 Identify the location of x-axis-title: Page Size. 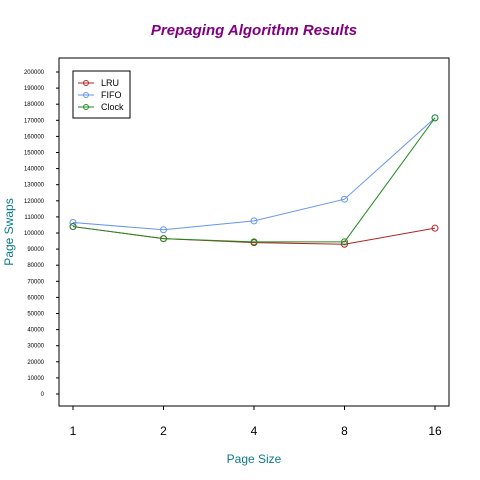
(254, 459).